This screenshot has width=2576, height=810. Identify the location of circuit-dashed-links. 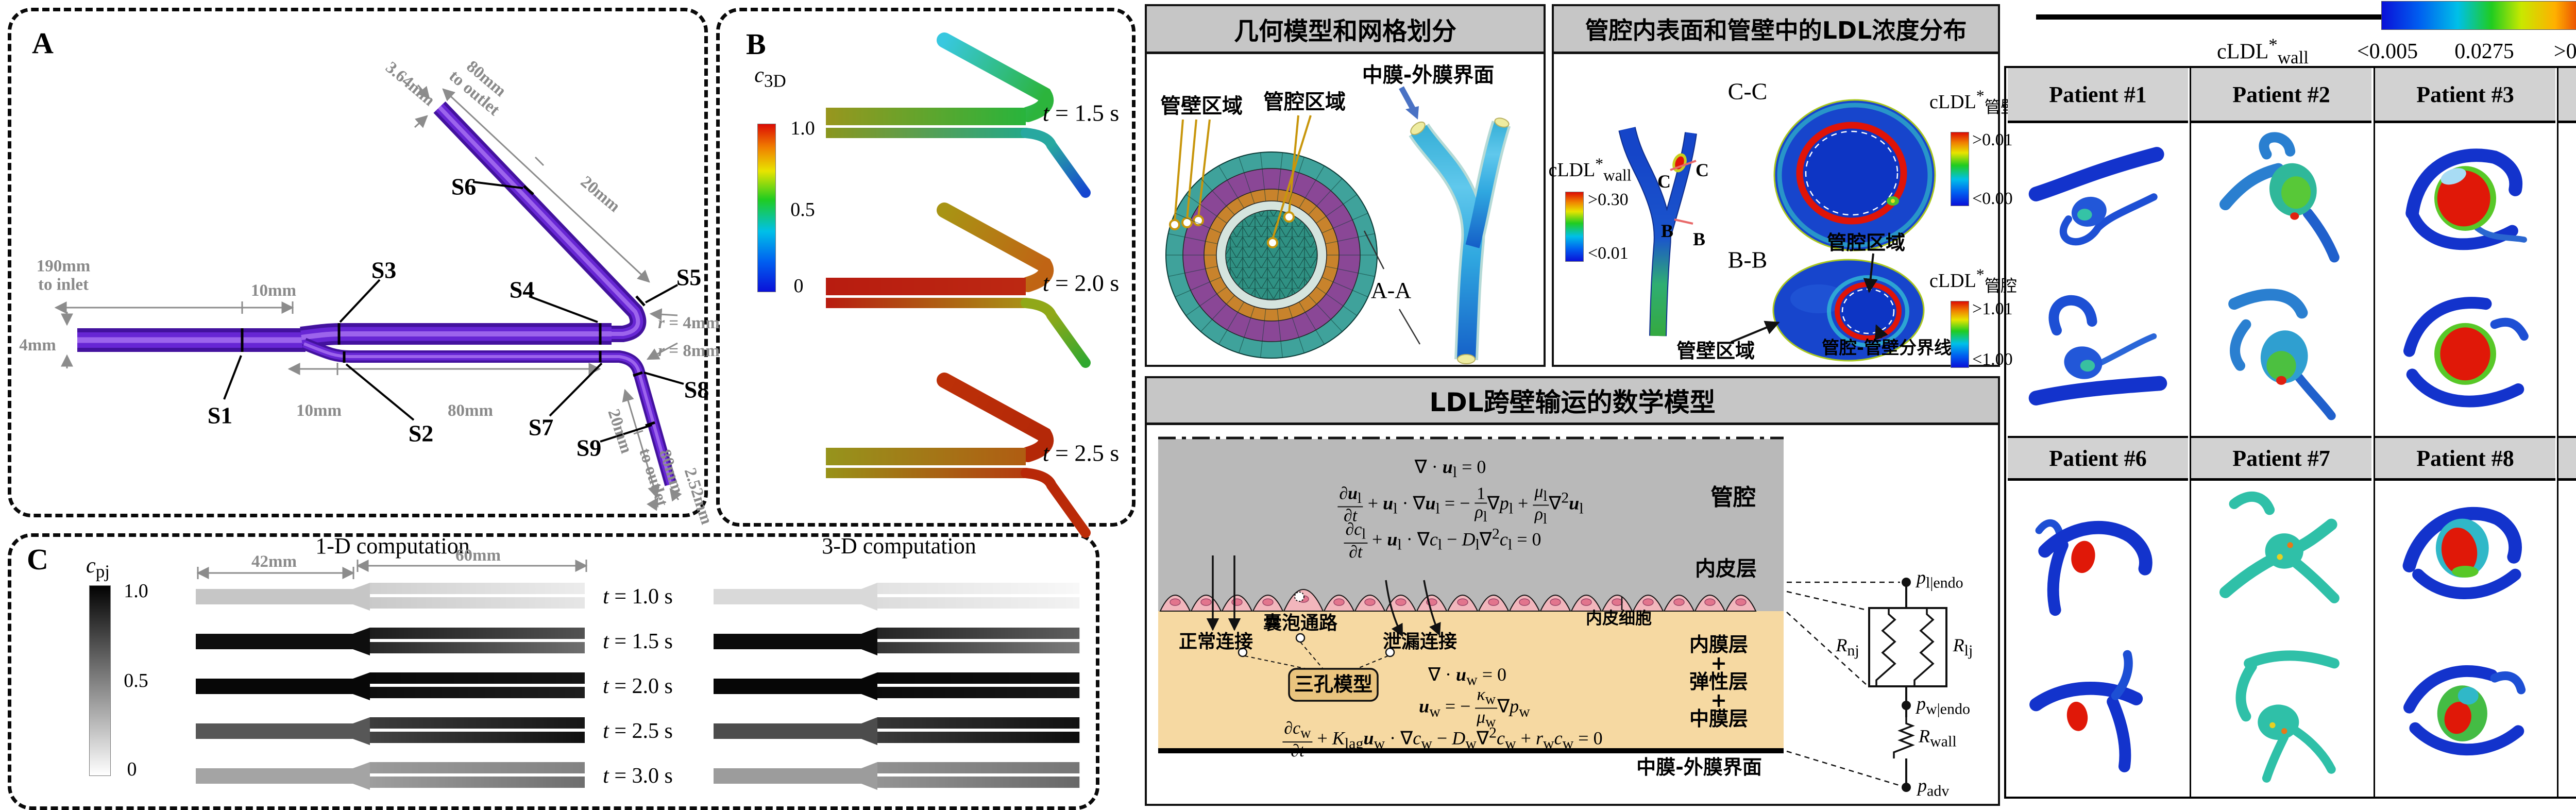
(1843, 684).